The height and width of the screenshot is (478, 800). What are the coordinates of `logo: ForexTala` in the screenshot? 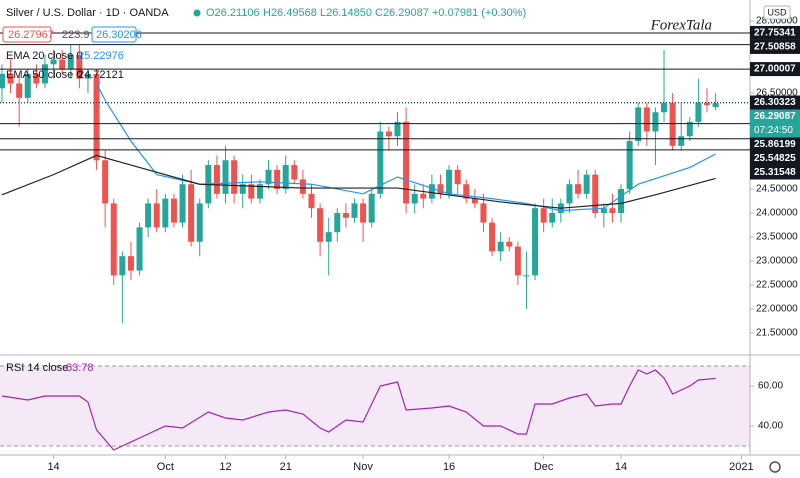 It's located at (681, 25).